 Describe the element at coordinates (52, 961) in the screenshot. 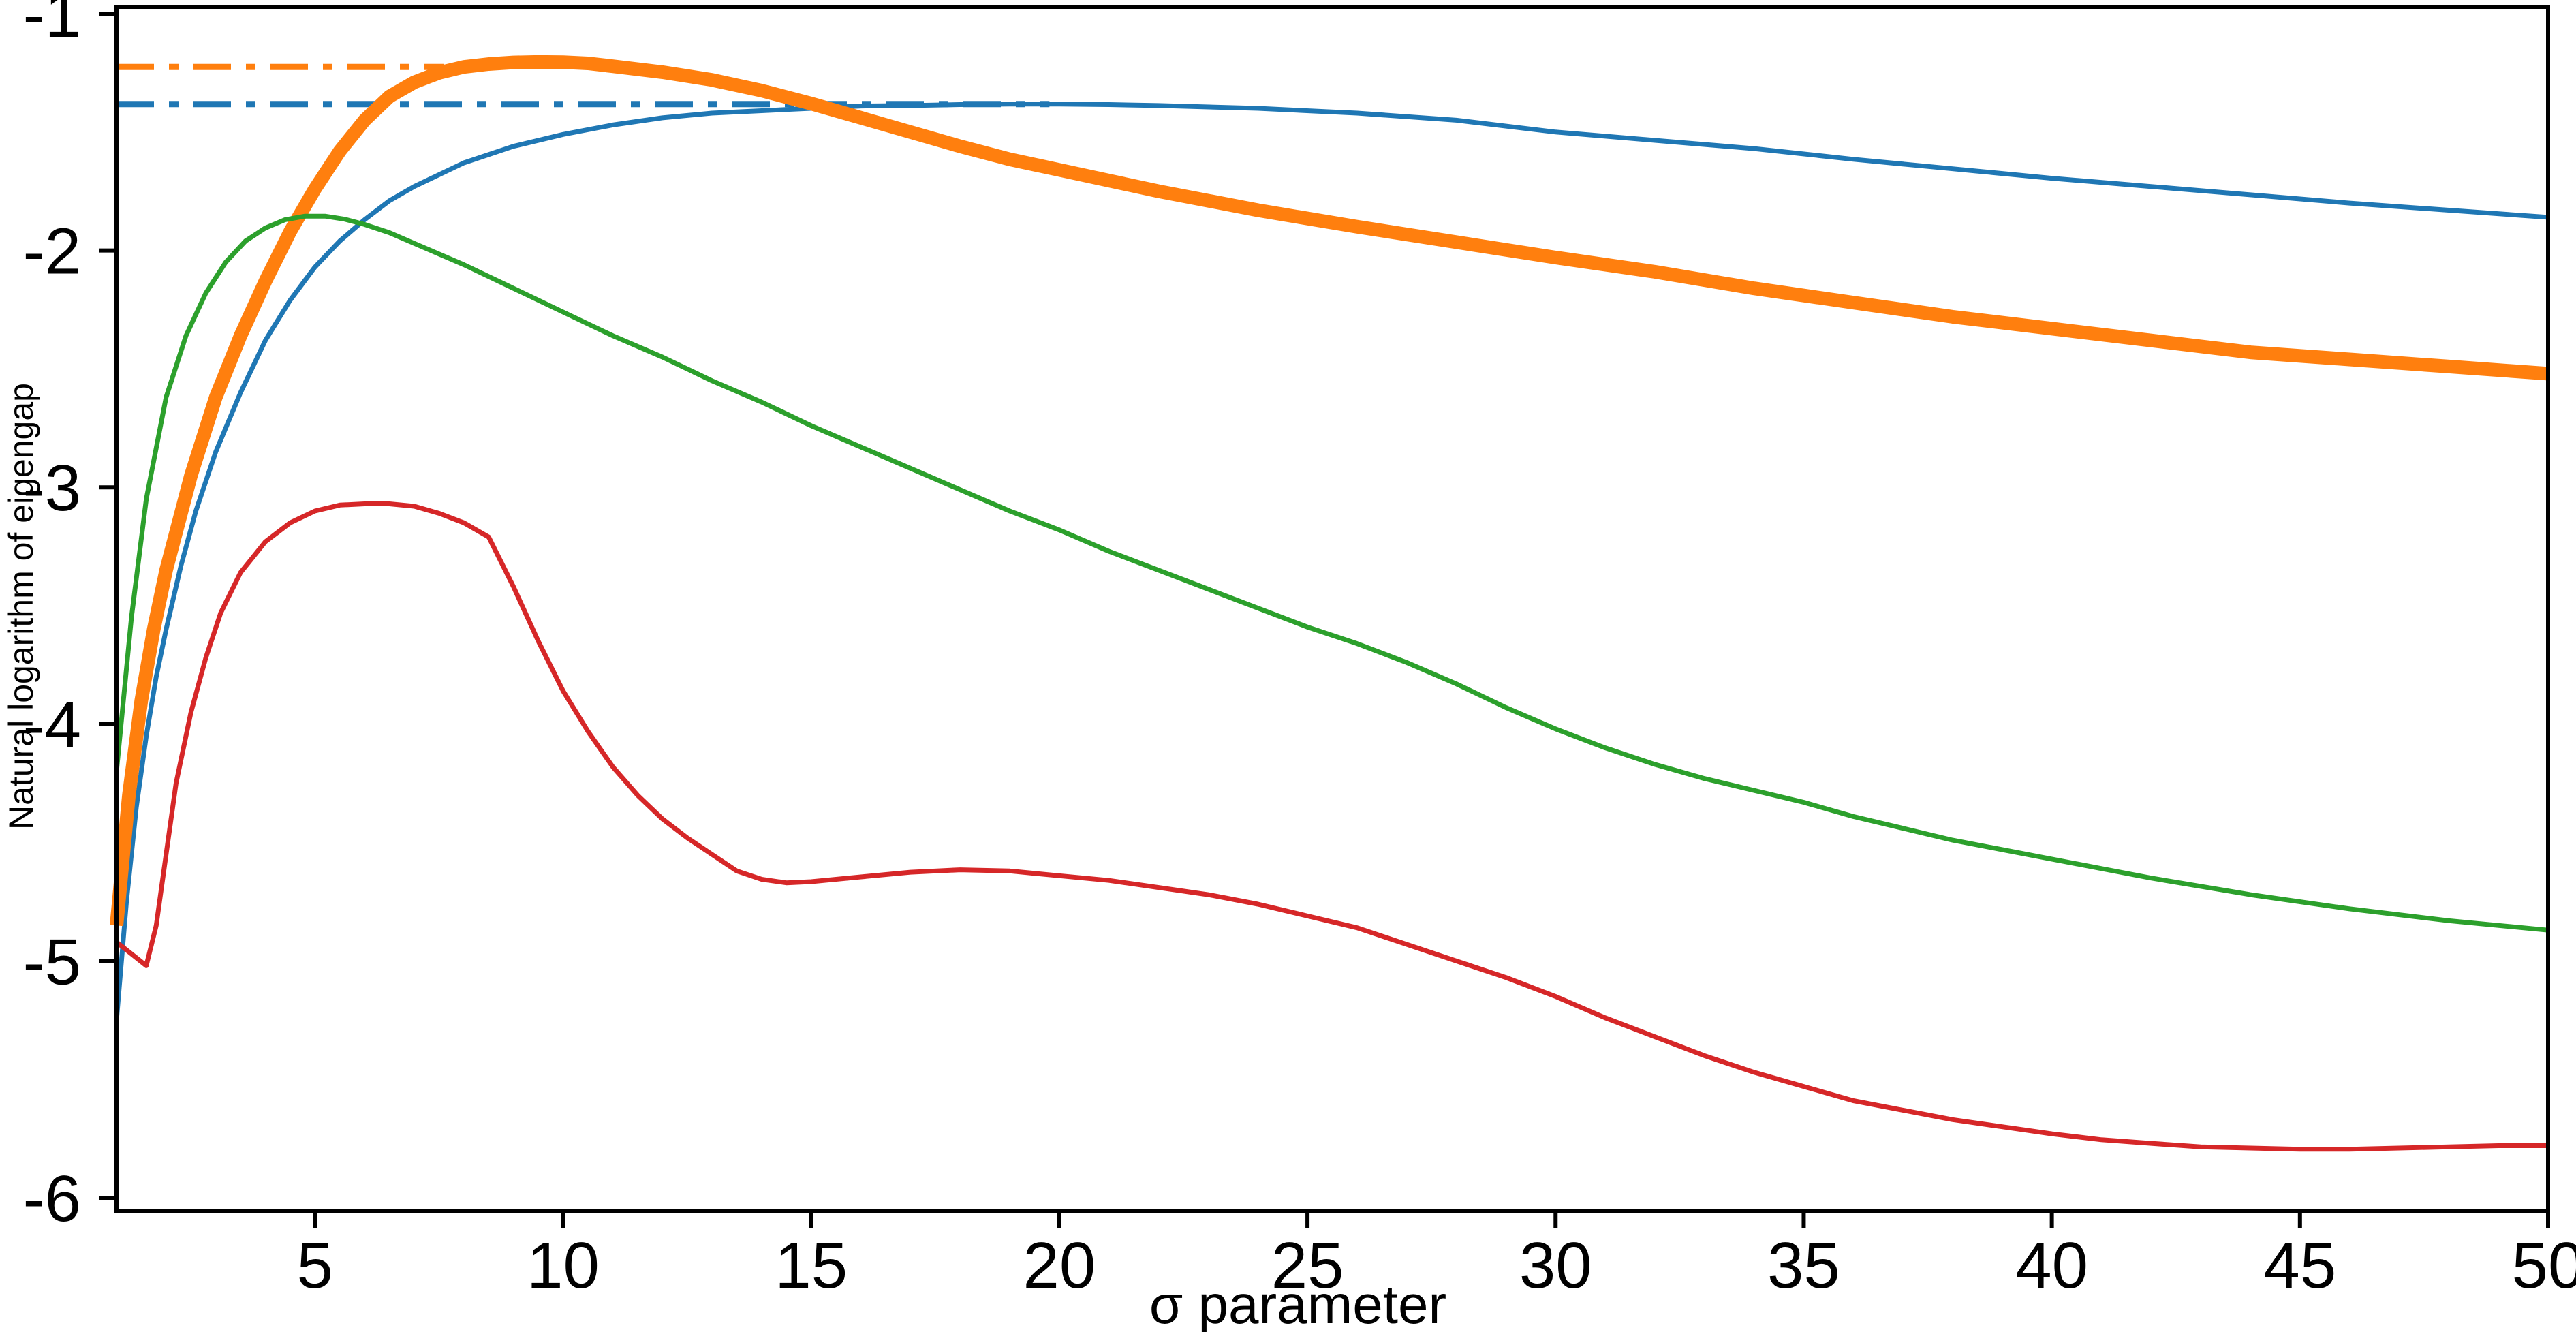

I see `y-tick-label: -5` at that location.